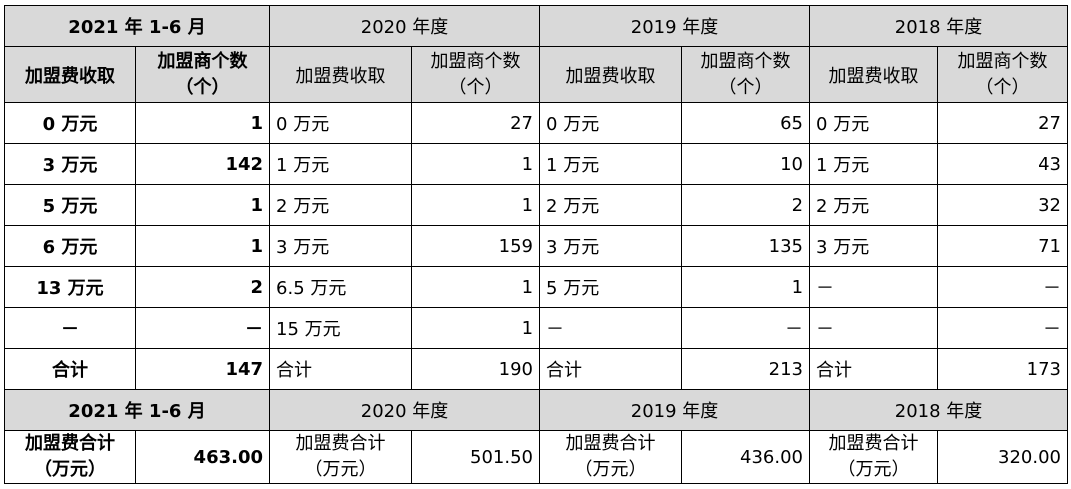 Image resolution: width=1071 pixels, height=489 pixels. Describe the element at coordinates (341, 328) in the screenshot. I see `fee-cell: 15 万元` at that location.